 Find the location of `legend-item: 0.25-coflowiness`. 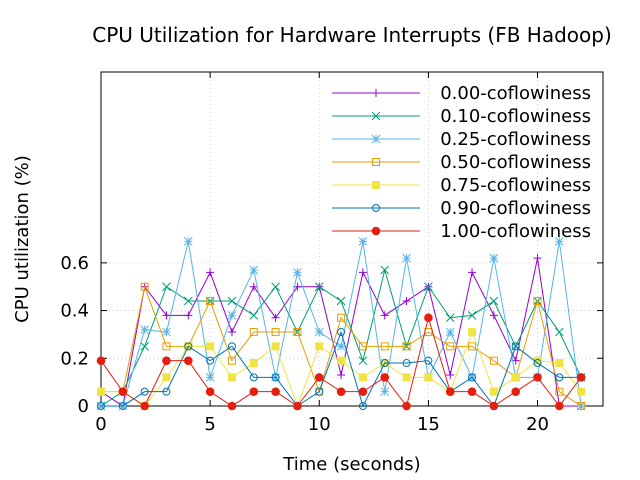

legend-item: 0.25-coflowiness is located at coordinates (461, 139).